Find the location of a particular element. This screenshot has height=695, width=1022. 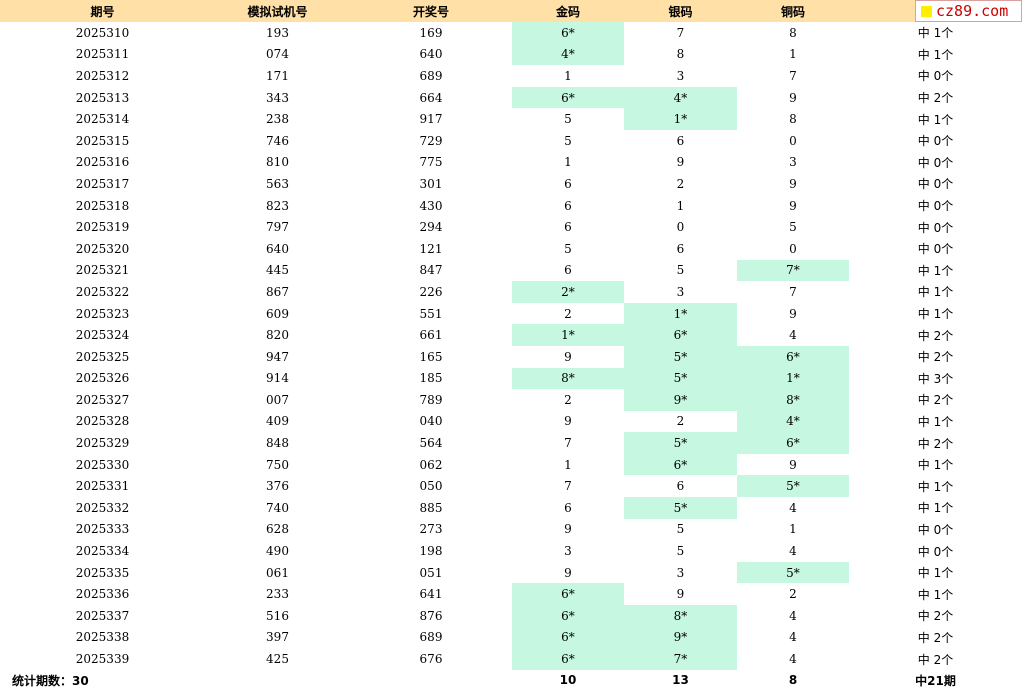

sim-number-cell: 171 is located at coordinates (277, 75).